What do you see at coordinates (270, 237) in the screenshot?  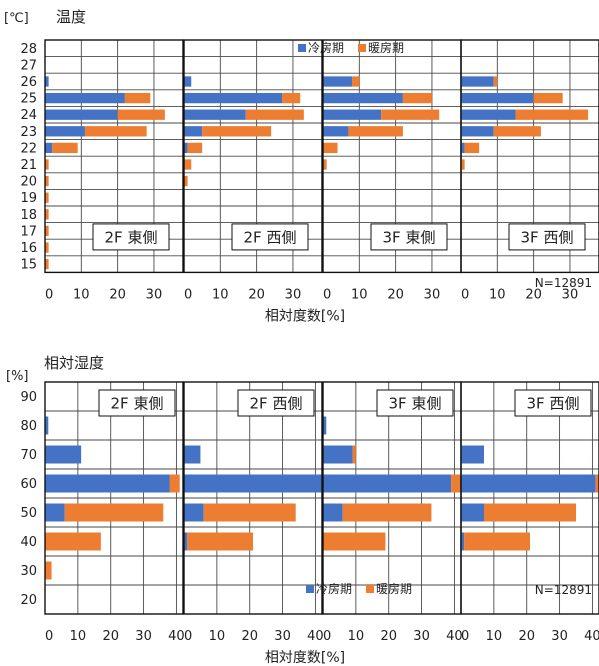 I see `panel-label: 2F 西側` at bounding box center [270, 237].